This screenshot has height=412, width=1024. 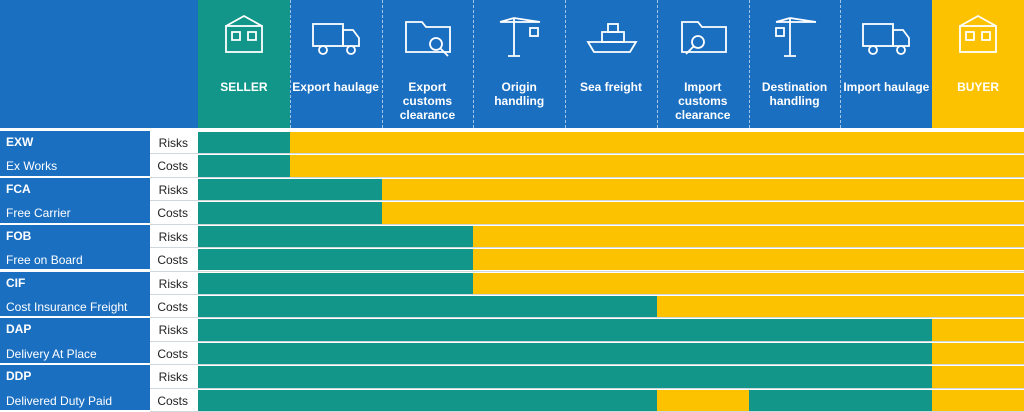 I want to click on incoterm-code: DAP, so click(x=19, y=329).